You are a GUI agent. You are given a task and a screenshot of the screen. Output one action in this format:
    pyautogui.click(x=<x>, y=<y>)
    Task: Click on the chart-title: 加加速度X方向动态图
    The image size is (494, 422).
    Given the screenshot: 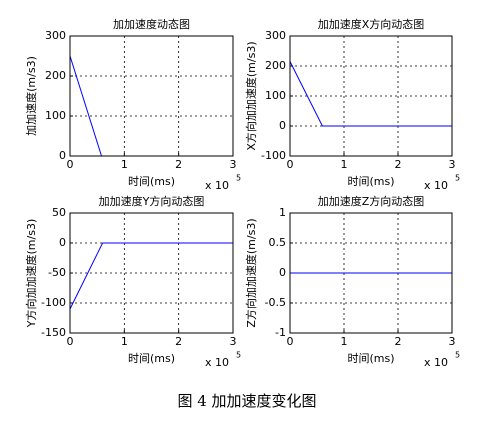 What is the action you would take?
    pyautogui.click(x=371, y=24)
    